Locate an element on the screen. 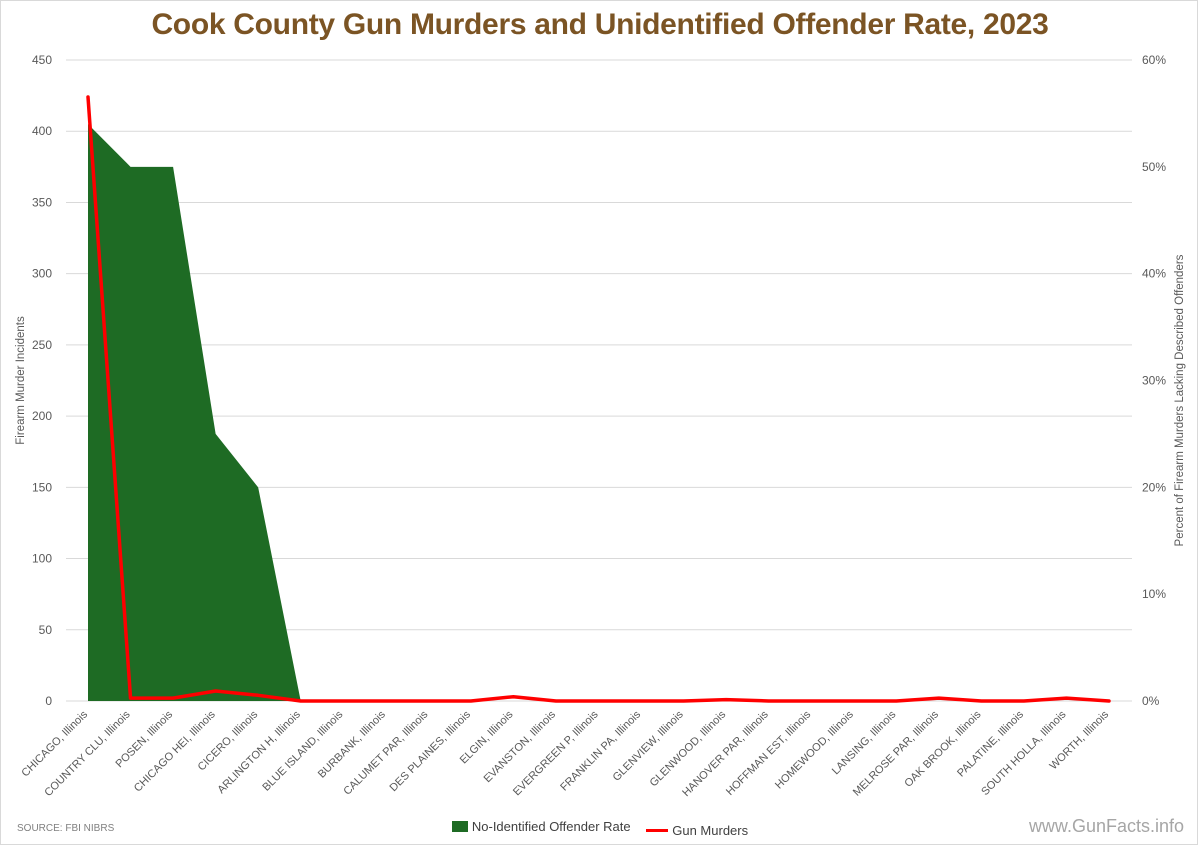 Image resolution: width=1200 pixels, height=847 pixels. x-category-label: CALUMET PAR, Illinois is located at coordinates (385, 752).